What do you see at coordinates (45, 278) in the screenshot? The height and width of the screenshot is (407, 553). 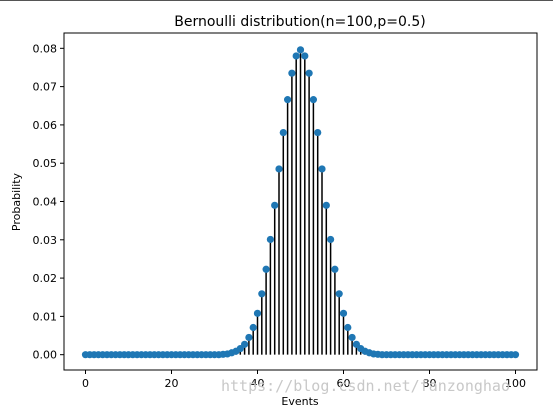 I see `y-tick-label: 0.02` at bounding box center [45, 278].